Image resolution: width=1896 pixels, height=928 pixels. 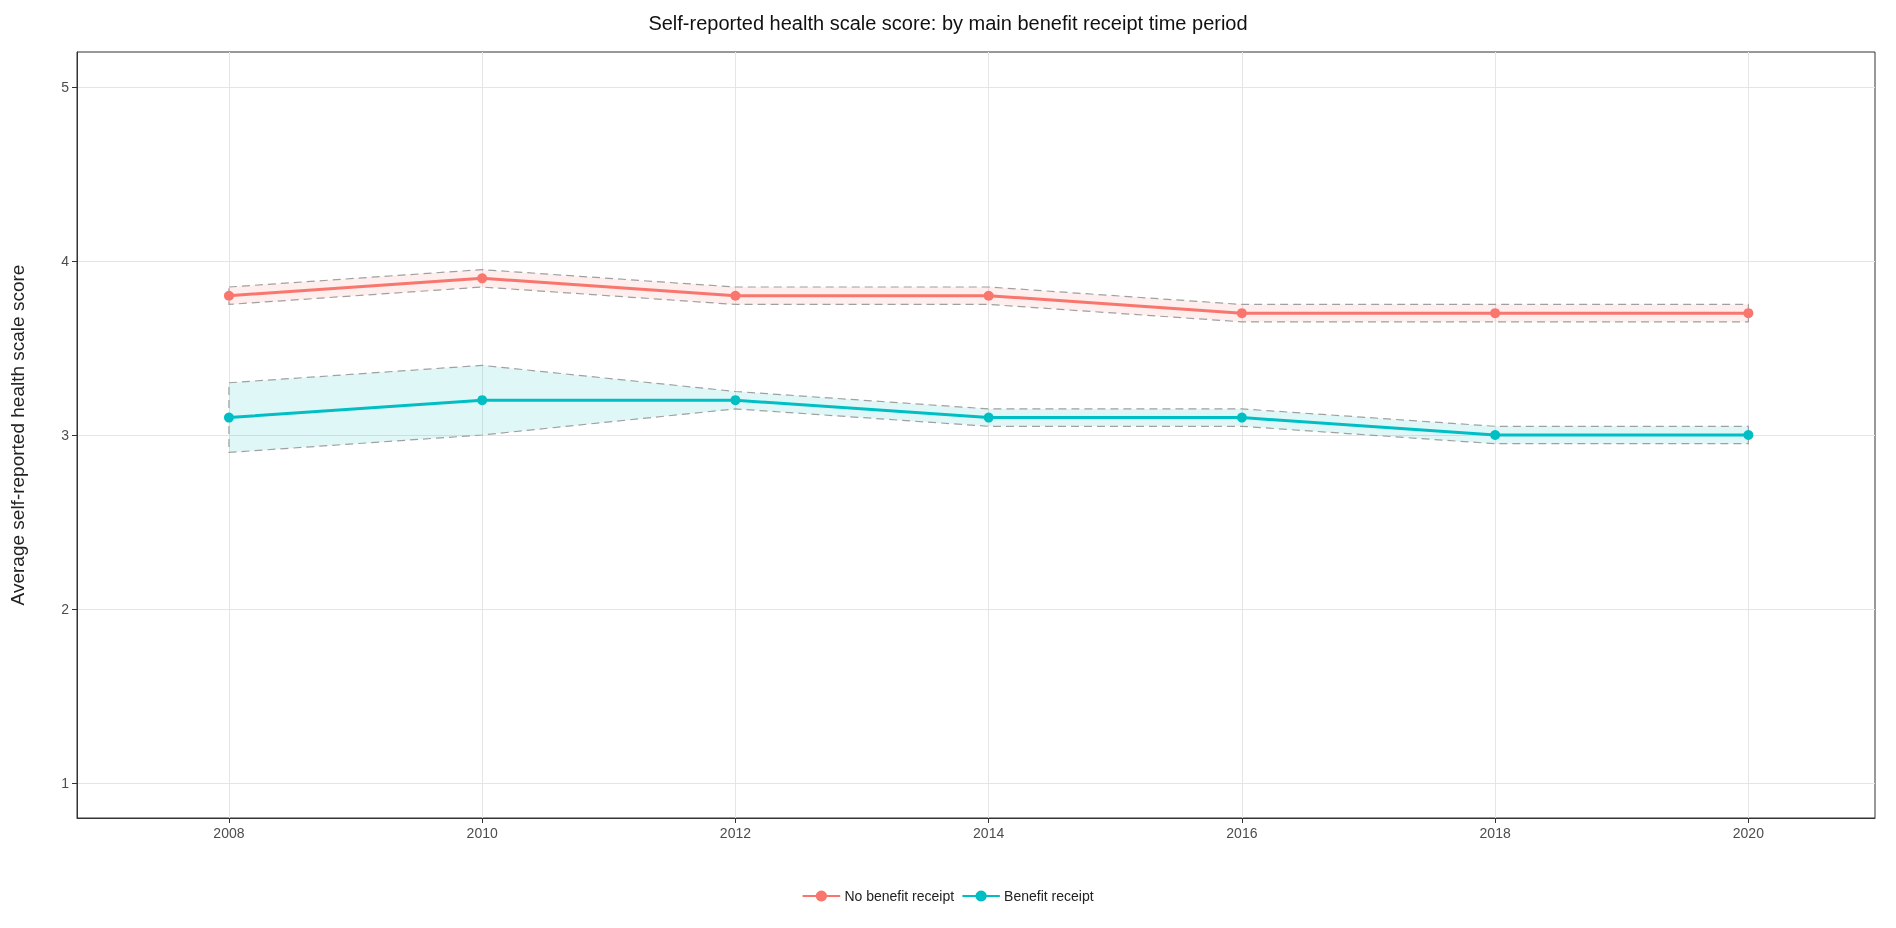 I want to click on y-tick-label: 4, so click(x=65, y=260).